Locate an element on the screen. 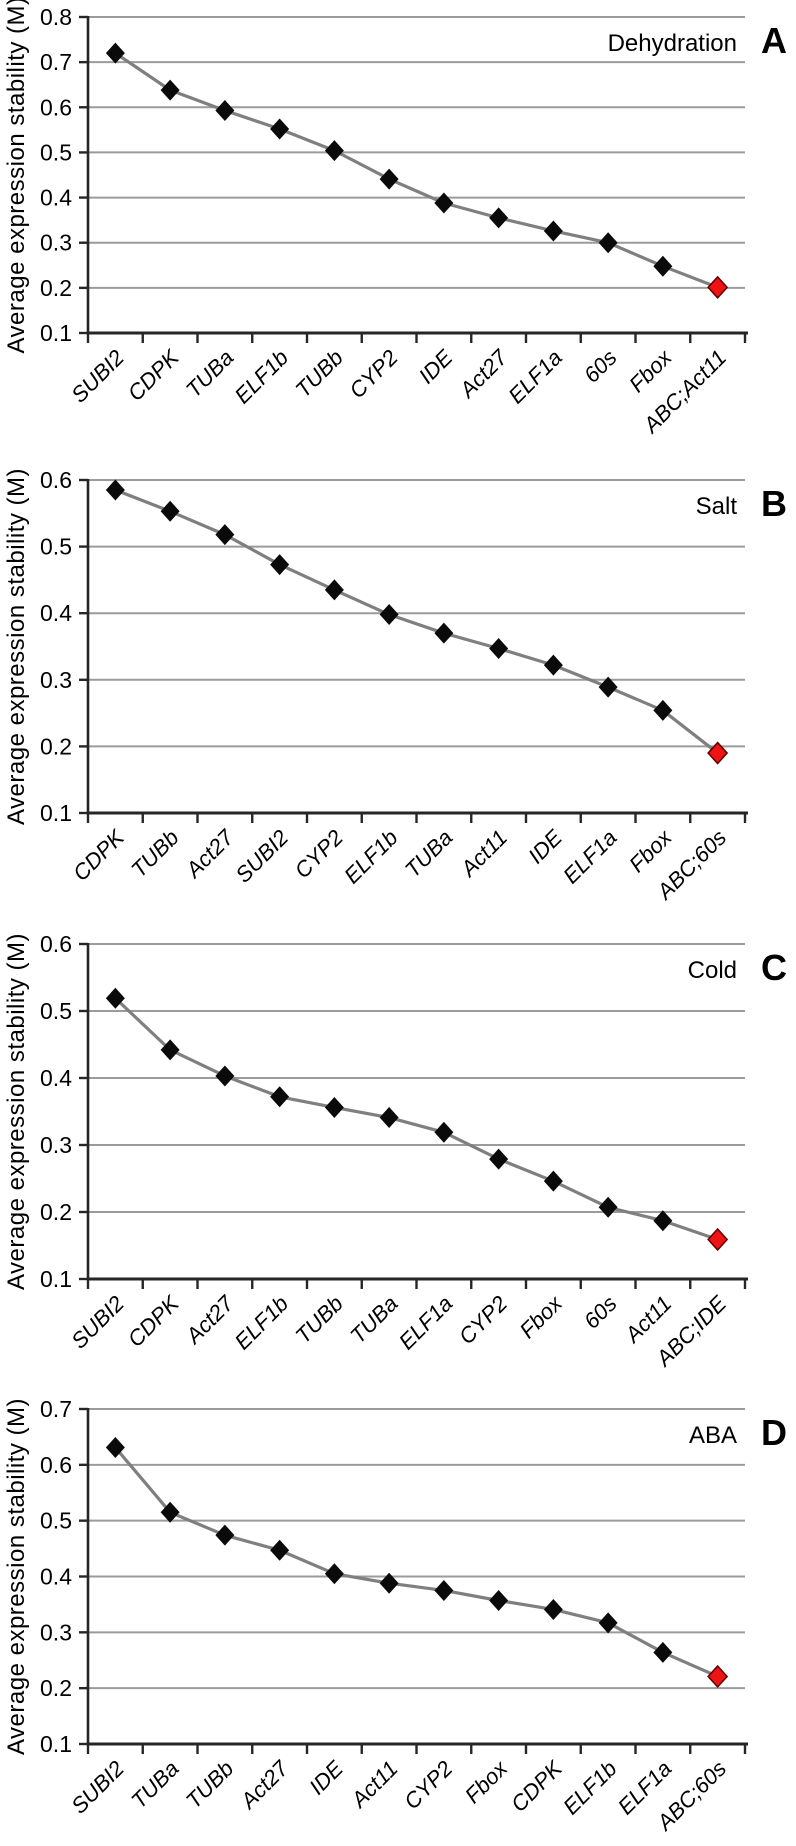 The height and width of the screenshot is (1846, 796). condition-label: Cold is located at coordinates (712, 970).